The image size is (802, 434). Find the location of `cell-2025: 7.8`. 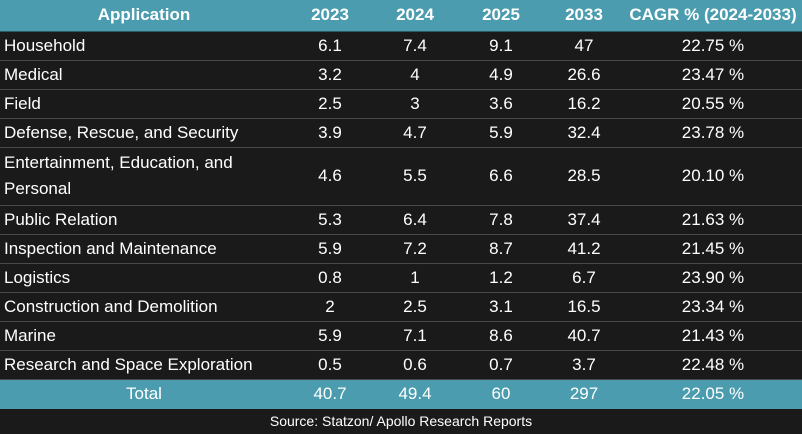

cell-2025: 7.8 is located at coordinates (501, 220).